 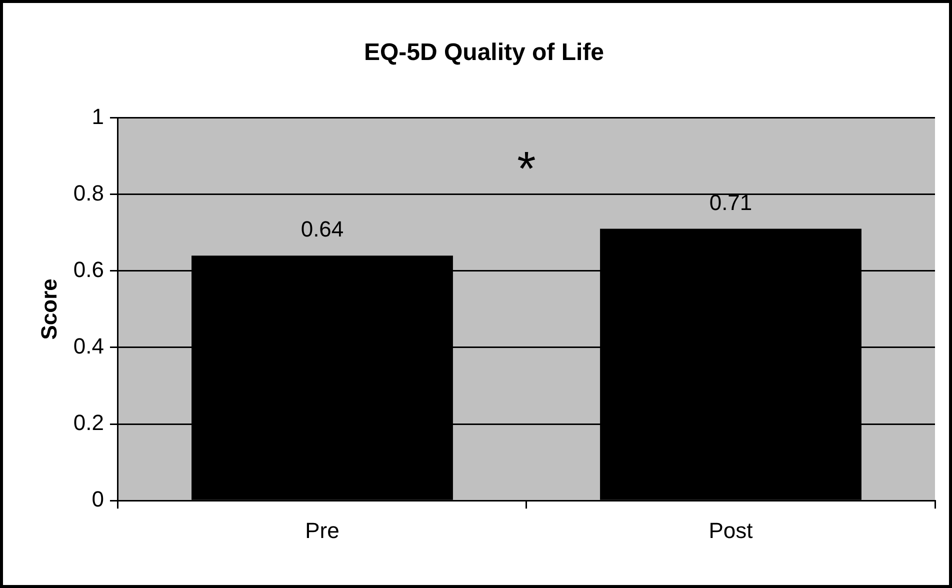 What do you see at coordinates (98, 499) in the screenshot?
I see `y-tick-label: 0` at bounding box center [98, 499].